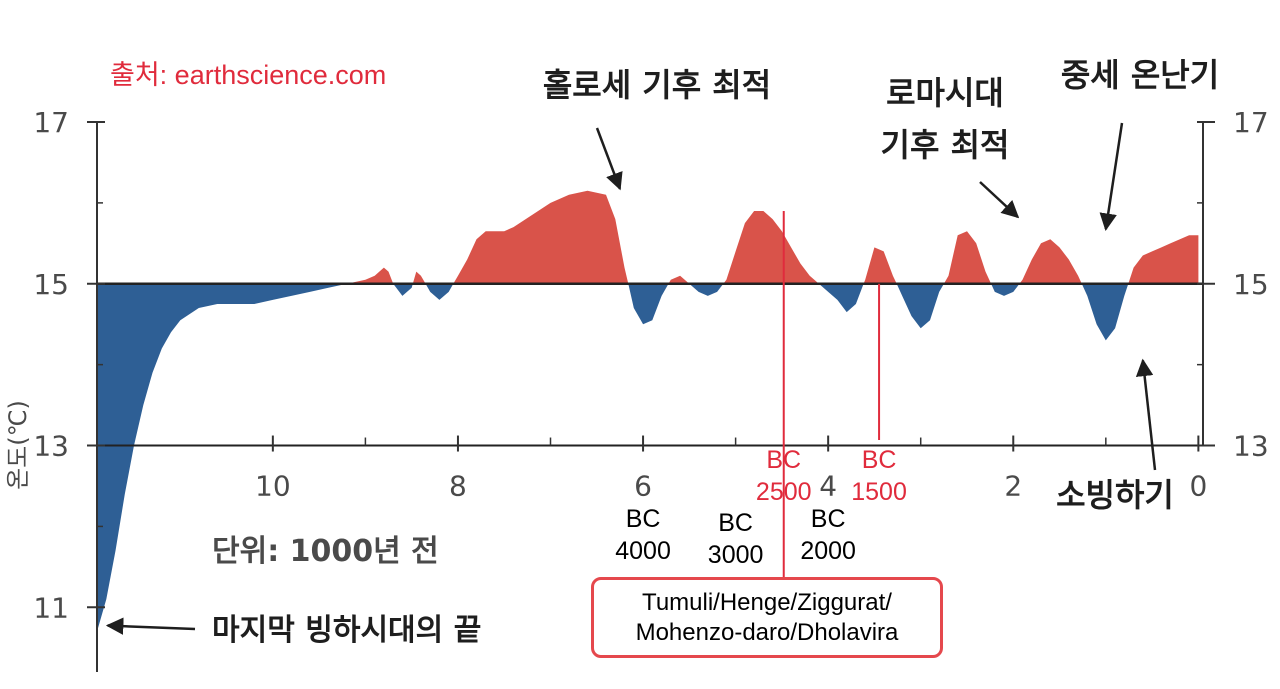 This screenshot has height=689, width=1280. What do you see at coordinates (828, 486) in the screenshot?
I see `x-tick-label: 4` at bounding box center [828, 486].